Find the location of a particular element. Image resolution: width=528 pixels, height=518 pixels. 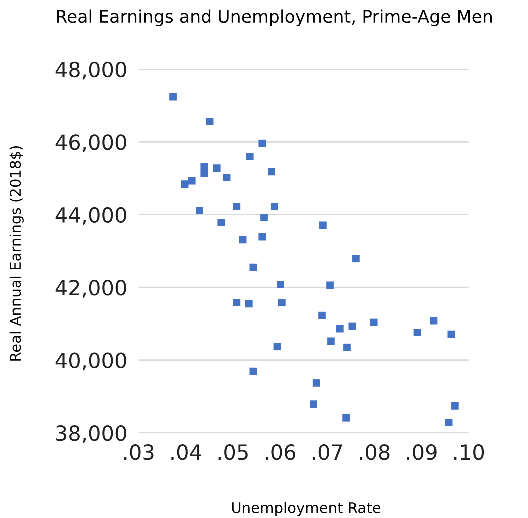

x-tick-label: .06 is located at coordinates (281, 452).